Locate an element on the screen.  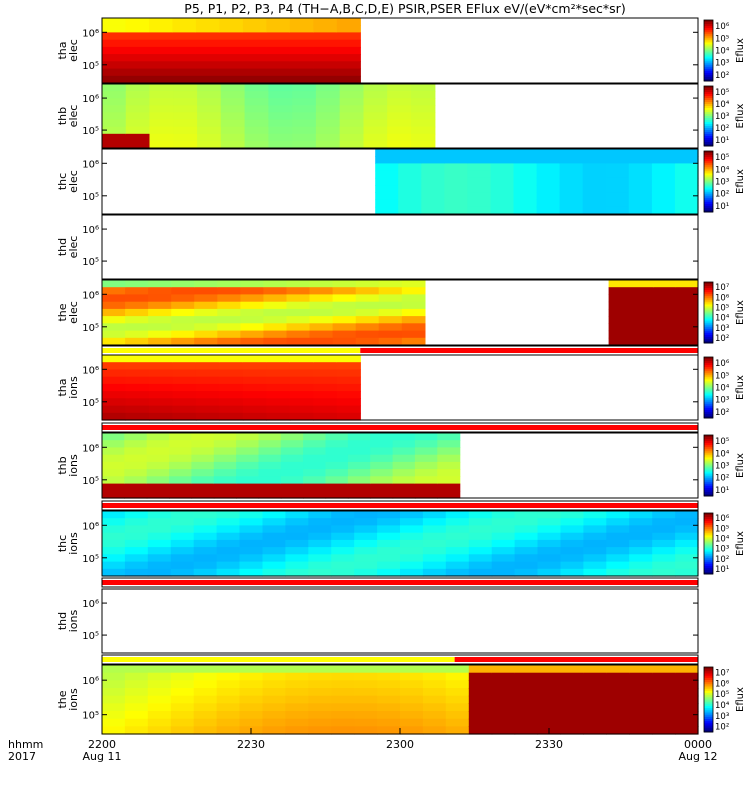
y-axis-label: elec is located at coordinates (73, 50).